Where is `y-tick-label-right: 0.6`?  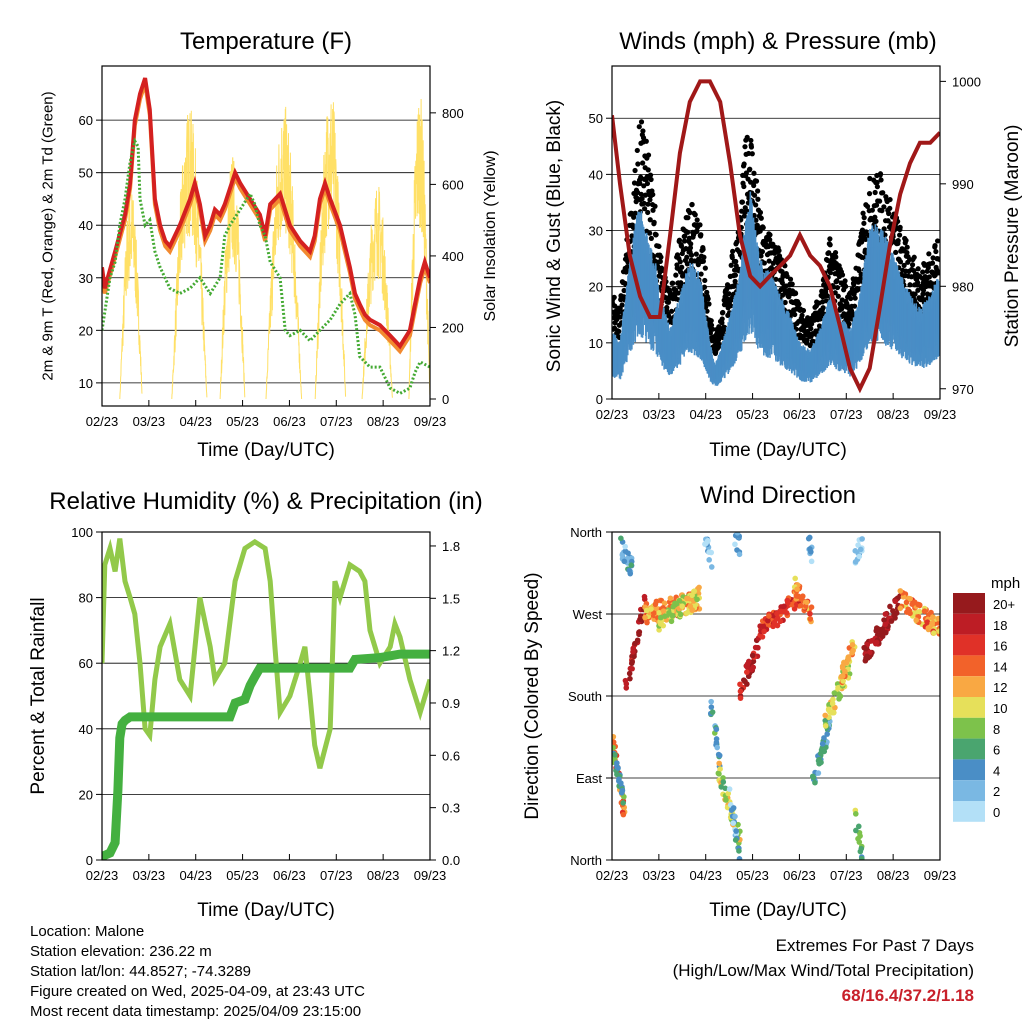
y-tick-label-right: 0.6 is located at coordinates (451, 755).